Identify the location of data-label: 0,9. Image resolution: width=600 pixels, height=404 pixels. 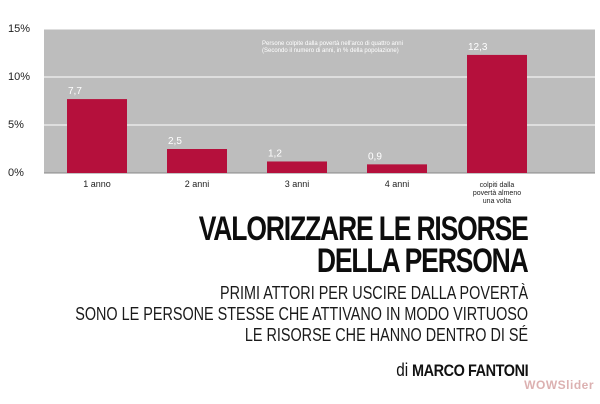
(375, 156).